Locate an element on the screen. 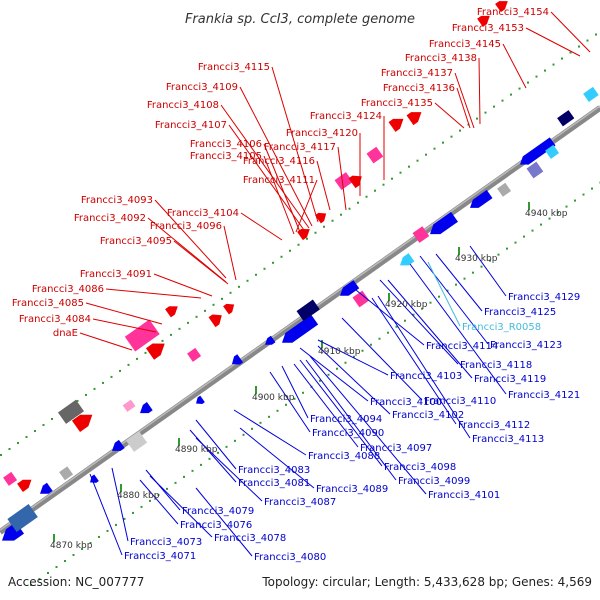 This screenshot has width=600, height=600. forward-gene-label: Francci3_4111 is located at coordinates (279, 180).